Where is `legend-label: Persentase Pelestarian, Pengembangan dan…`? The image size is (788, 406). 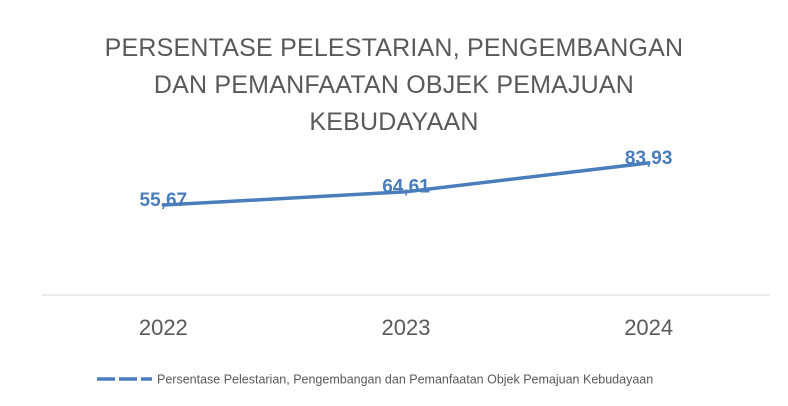 legend-label: Persentase Pelestarian, Pengembangan dan… is located at coordinates (405, 379).